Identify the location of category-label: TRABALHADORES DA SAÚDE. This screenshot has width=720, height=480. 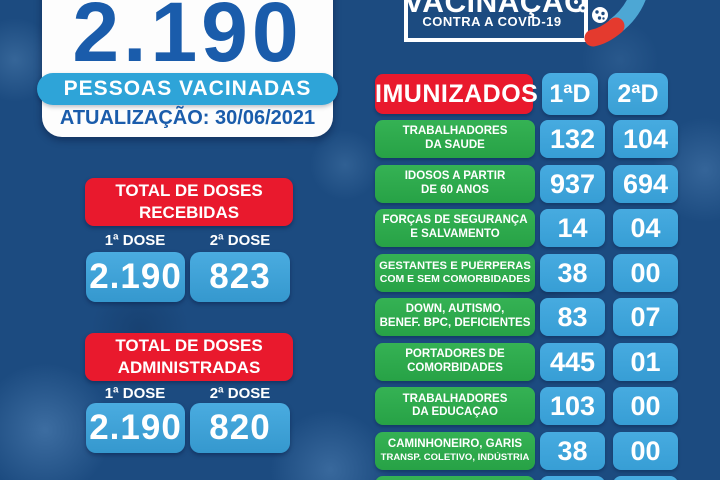
(455, 139).